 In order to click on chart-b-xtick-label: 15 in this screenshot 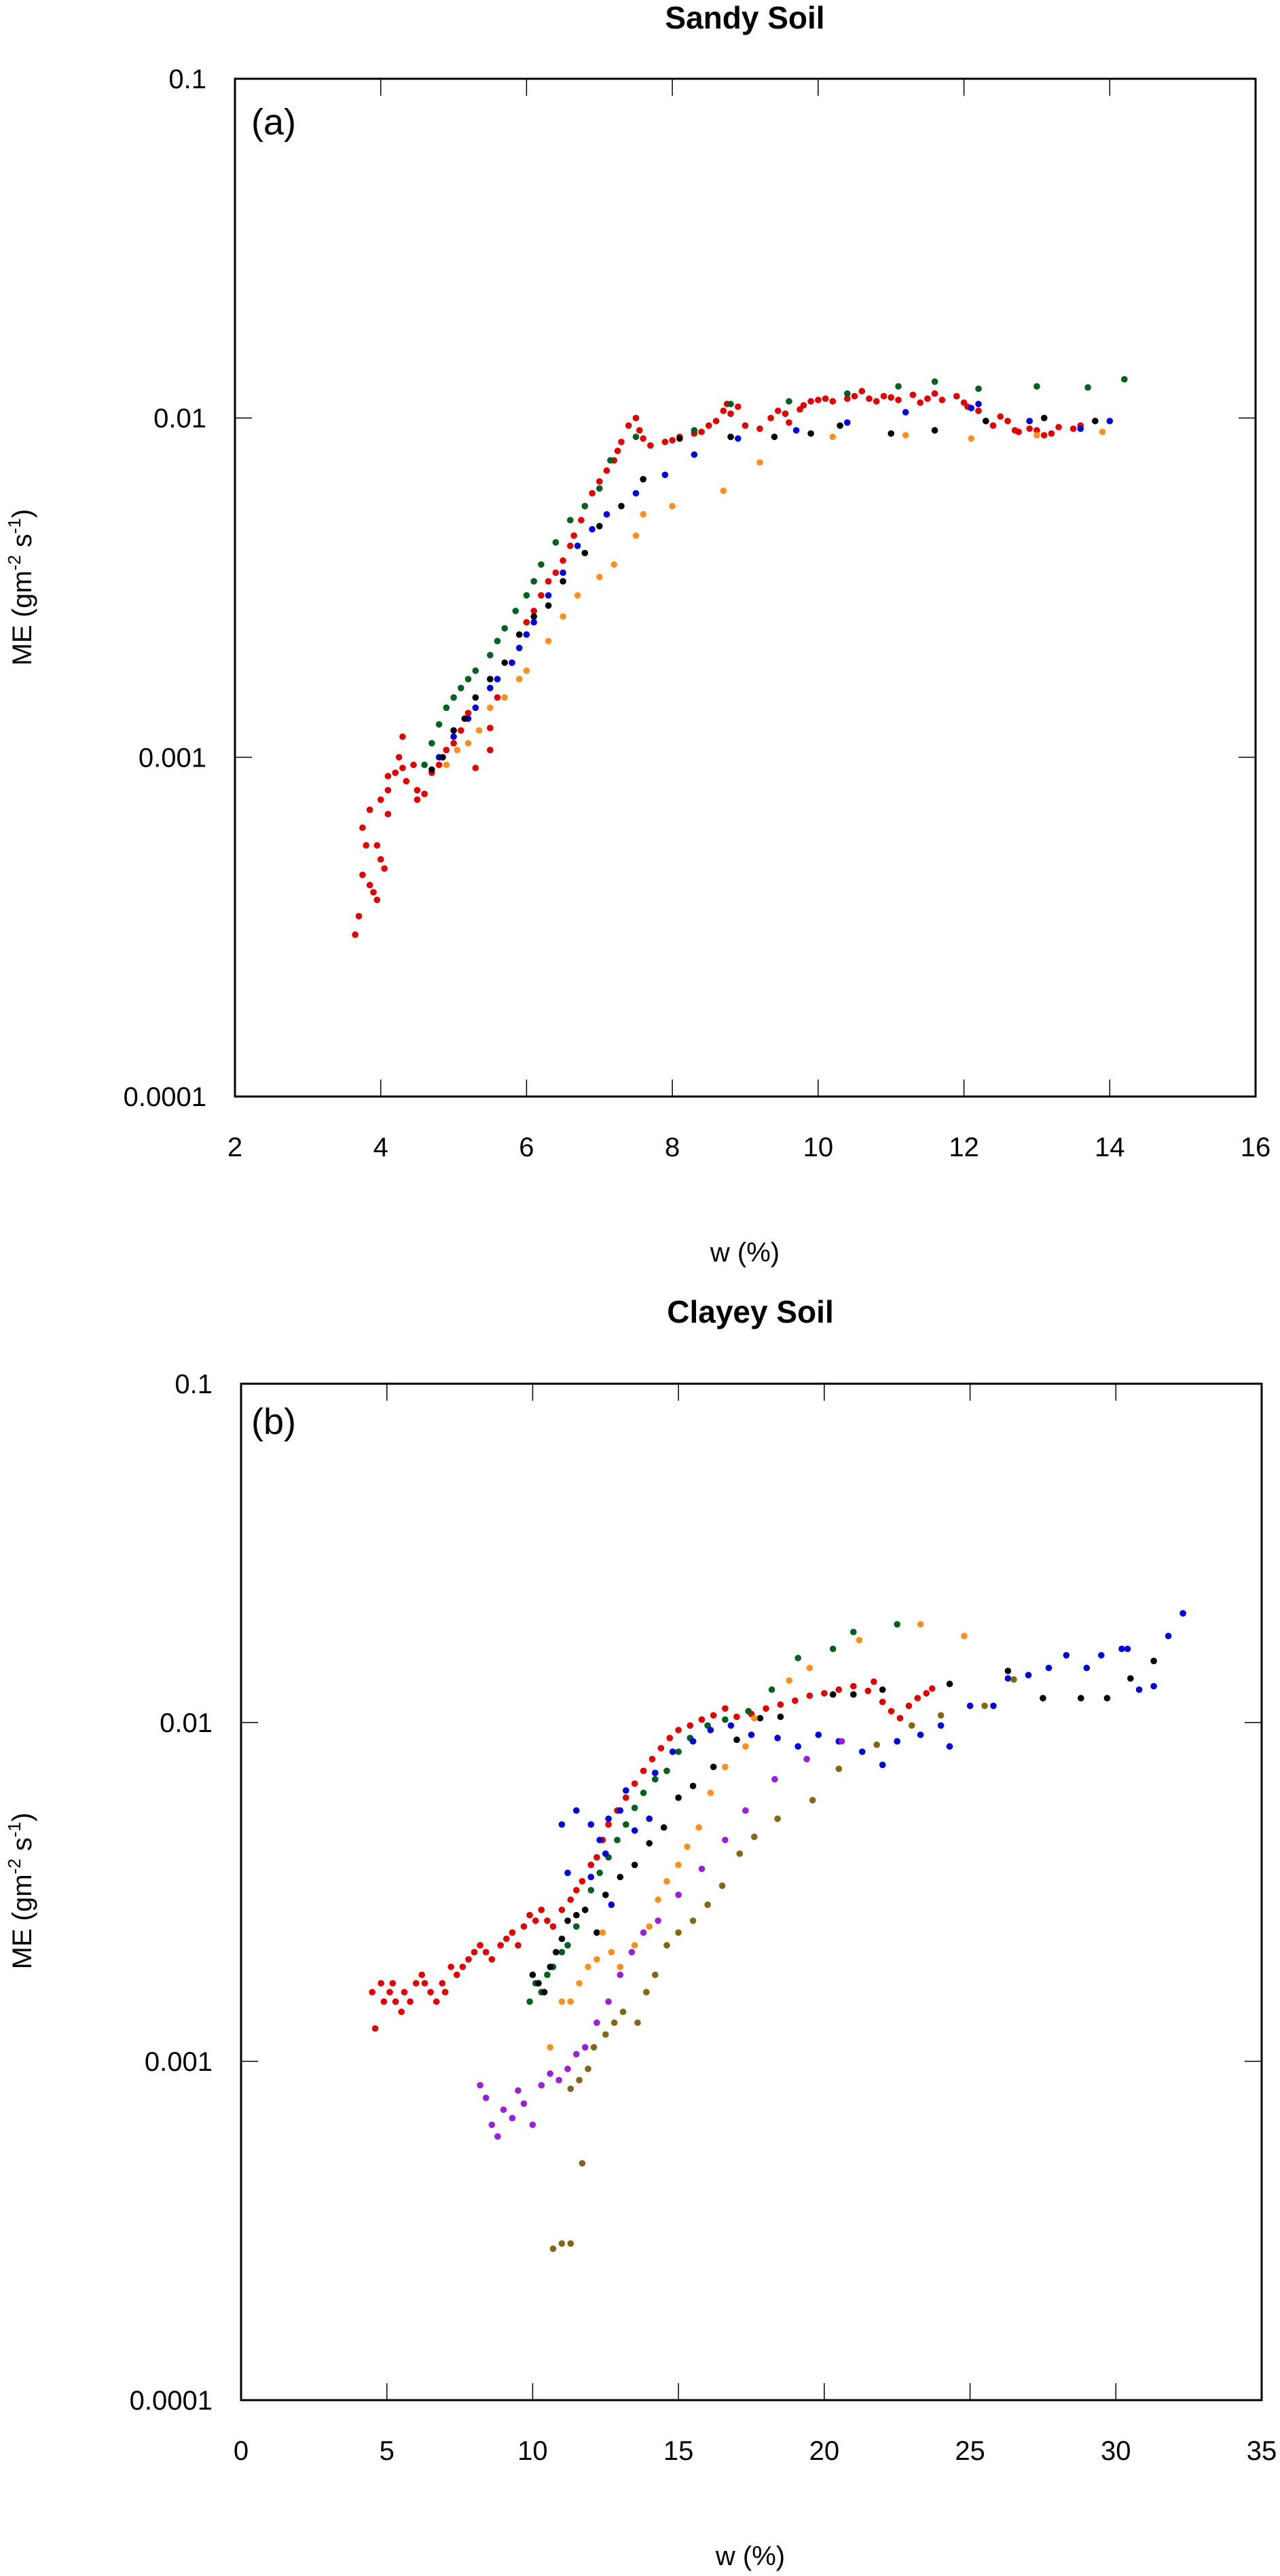, I will do `click(678, 2451)`.